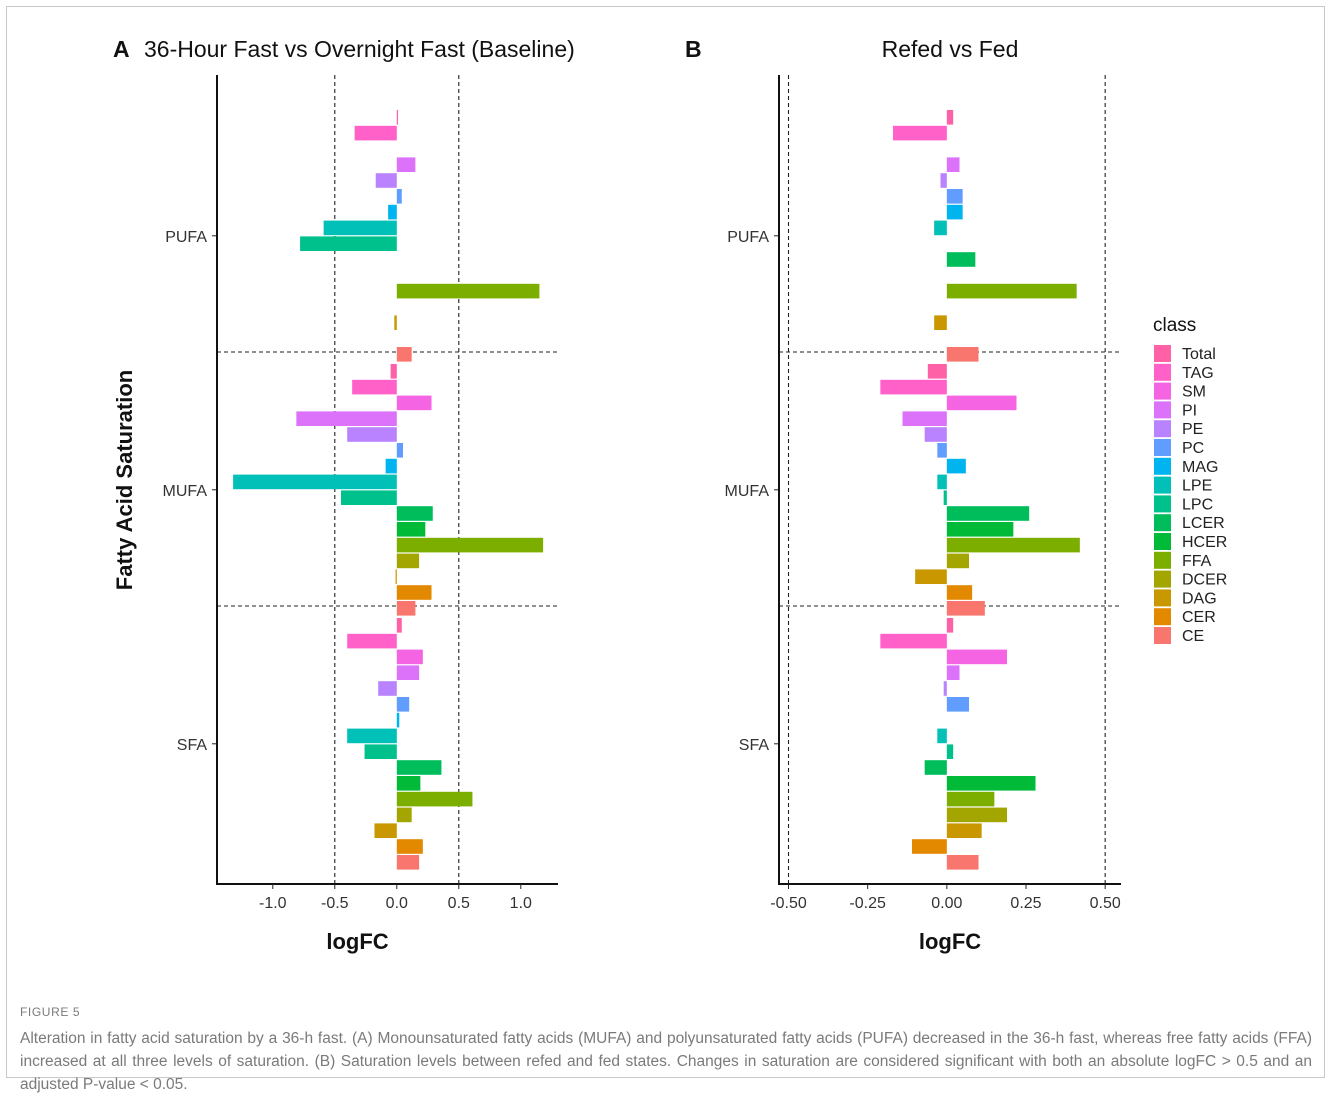  What do you see at coordinates (1198, 373) in the screenshot?
I see `legend-label-tag: TAG` at bounding box center [1198, 373].